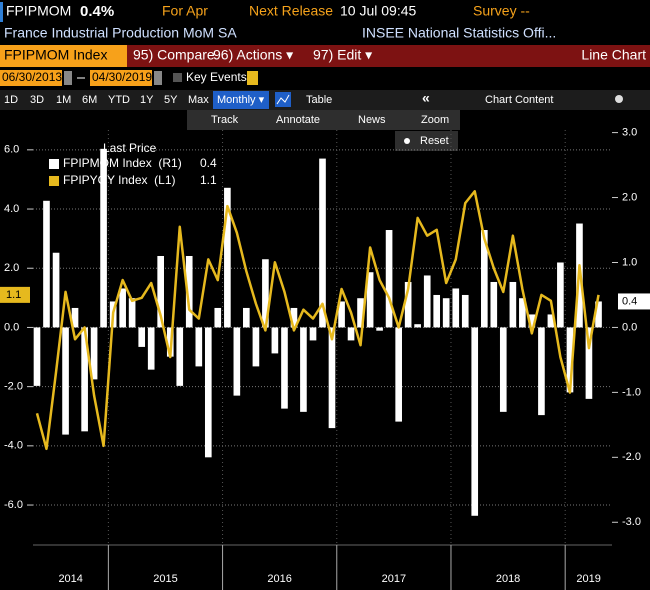 The image size is (650, 590). What do you see at coordinates (619, 99) in the screenshot?
I see `gear-icon` at bounding box center [619, 99].